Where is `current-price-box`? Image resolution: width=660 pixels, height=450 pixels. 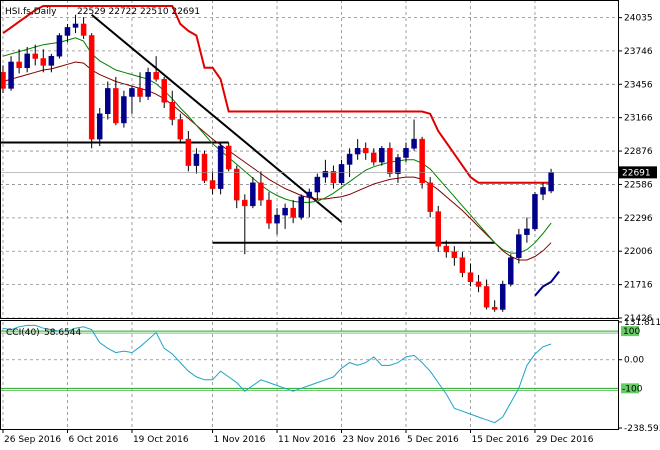
current-price-box is located at coordinates (638, 172).